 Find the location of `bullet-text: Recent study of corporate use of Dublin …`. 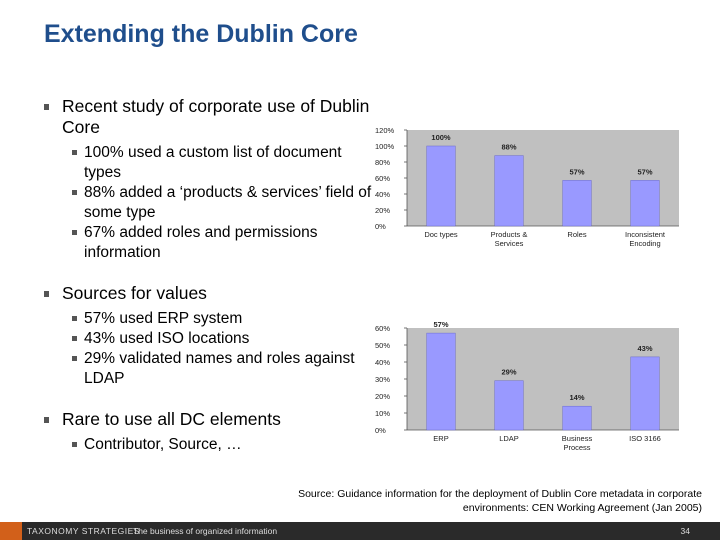

bullet-text: Recent study of corporate use of Dublin … is located at coordinates (216, 116).